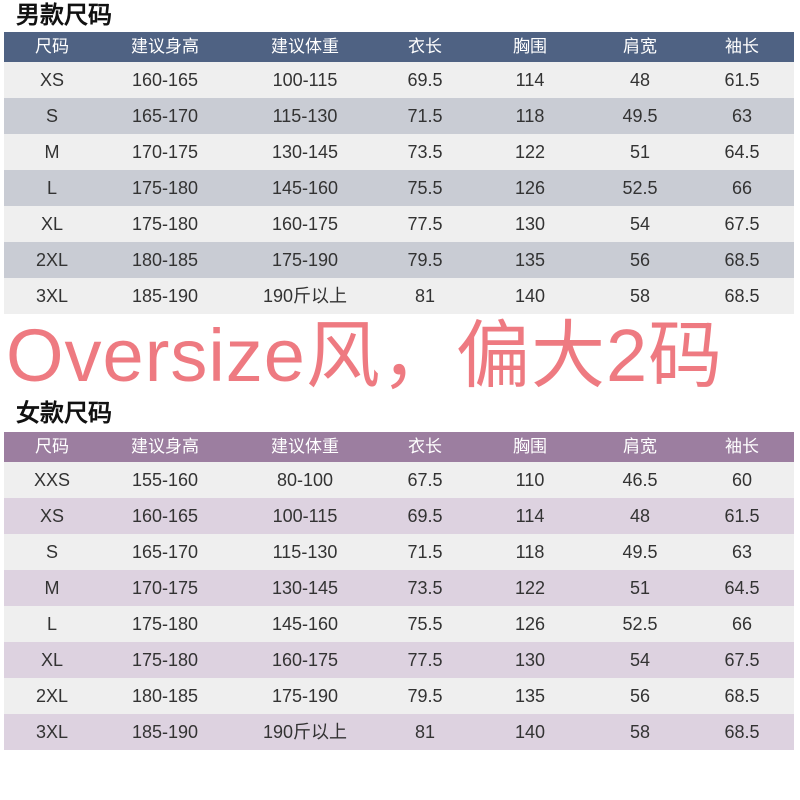  Describe the element at coordinates (425, 696) in the screenshot. I see `table-cell: 79.5` at that location.